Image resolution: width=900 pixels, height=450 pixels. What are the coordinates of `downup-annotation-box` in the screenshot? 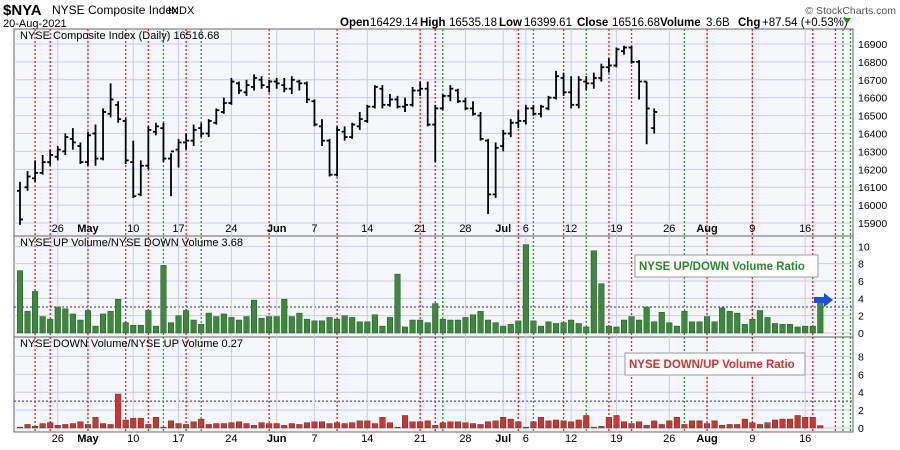 It's located at (715, 364).